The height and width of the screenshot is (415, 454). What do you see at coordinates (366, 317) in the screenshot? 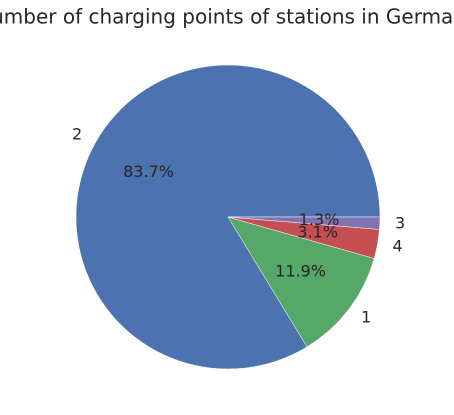
I see `category-label: 1` at bounding box center [366, 317].